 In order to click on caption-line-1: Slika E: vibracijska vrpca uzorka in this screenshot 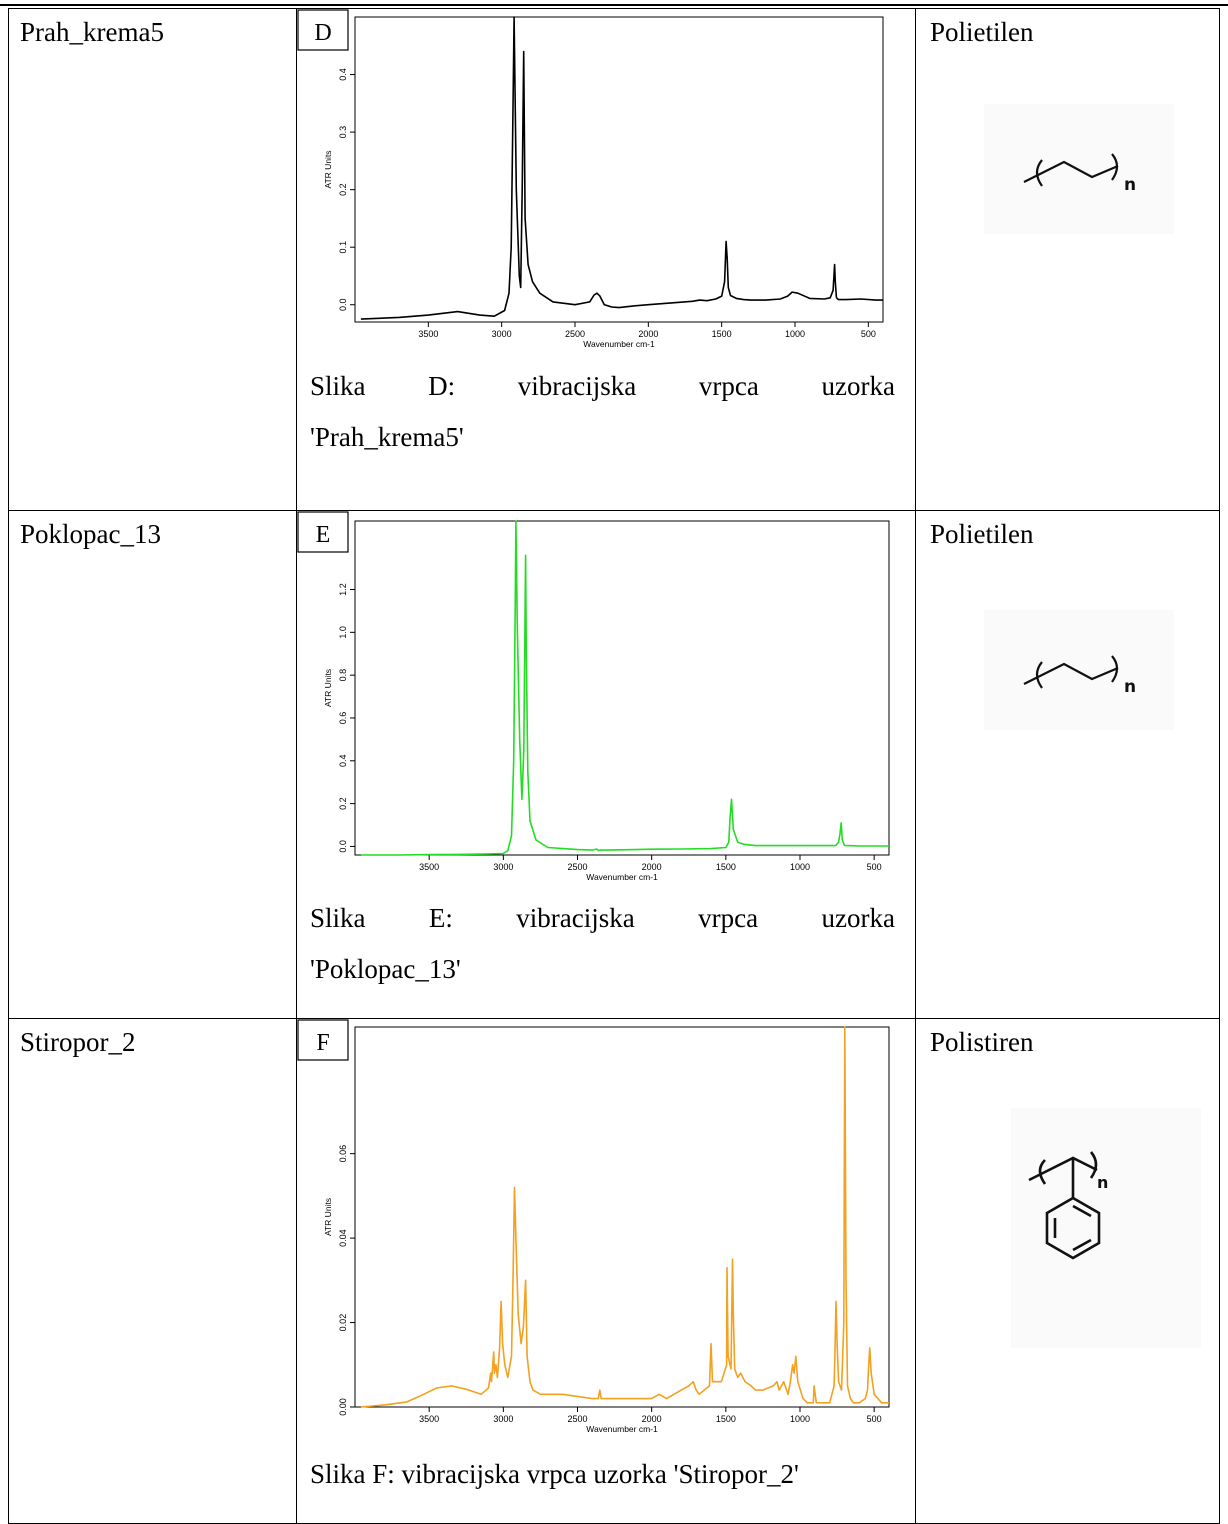, I will do `click(602, 918)`.